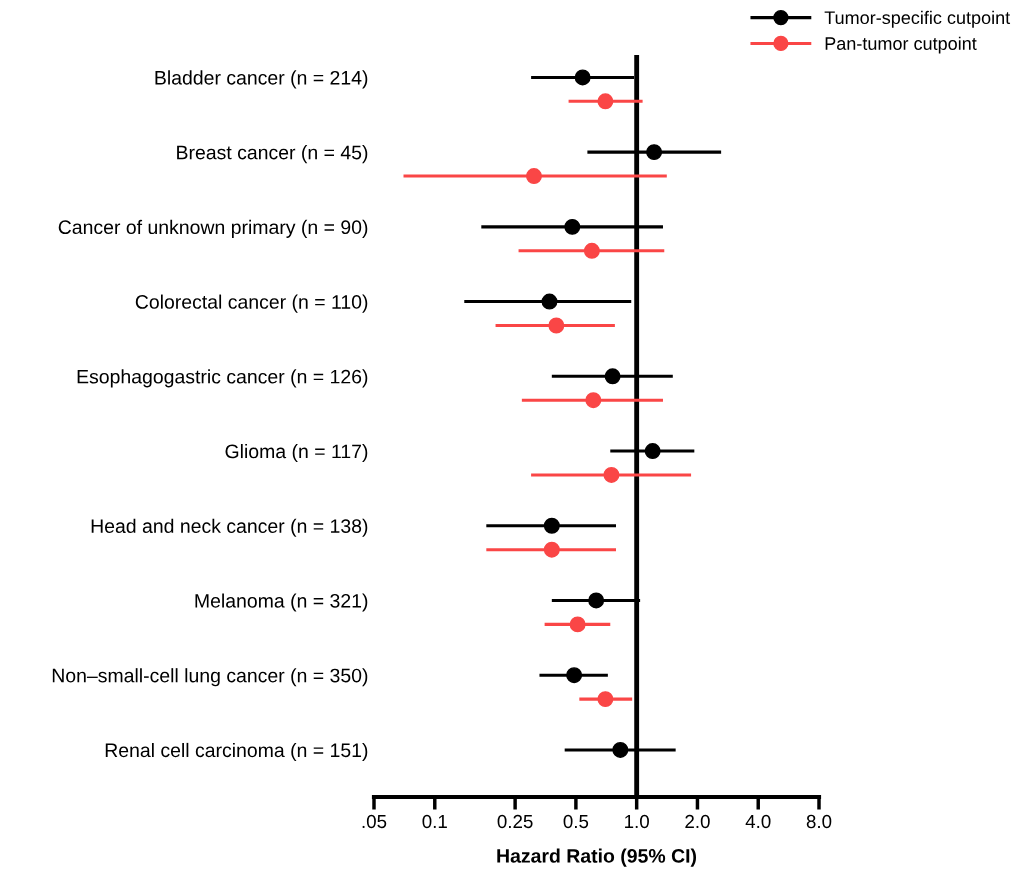  What do you see at coordinates (213, 228) in the screenshot?
I see `y-tick-label: Cancer of unknown primary (n = 90)` at bounding box center [213, 228].